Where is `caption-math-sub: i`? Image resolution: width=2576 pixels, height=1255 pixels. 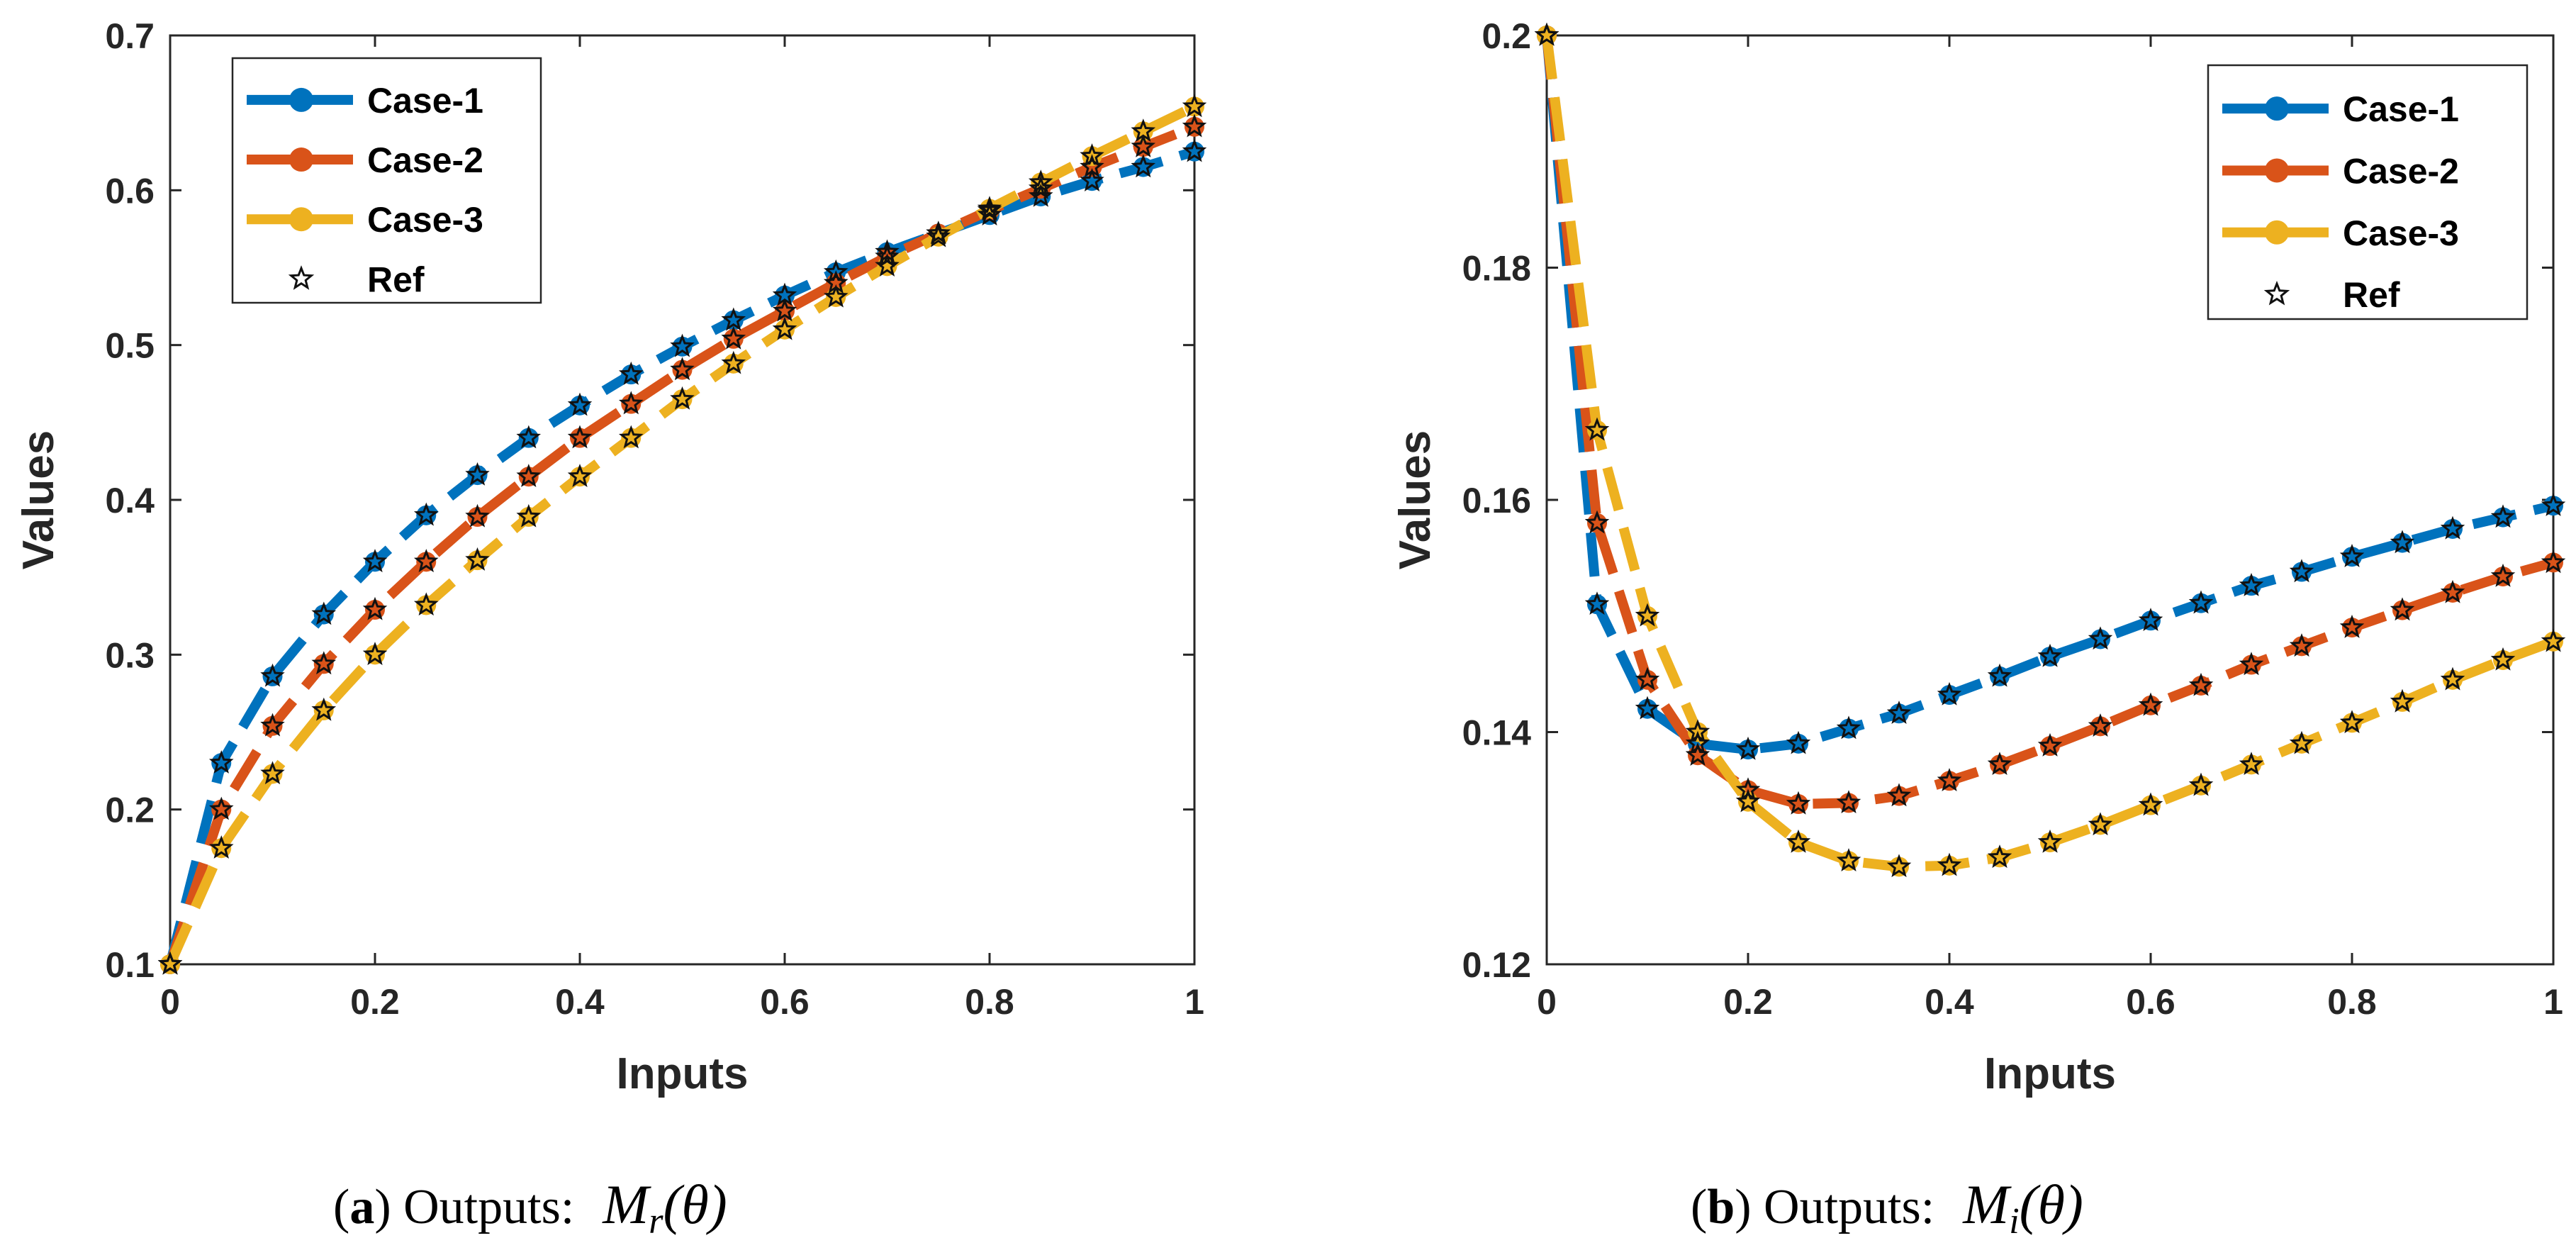
caption-math-sub: i is located at coordinates (2014, 1221).